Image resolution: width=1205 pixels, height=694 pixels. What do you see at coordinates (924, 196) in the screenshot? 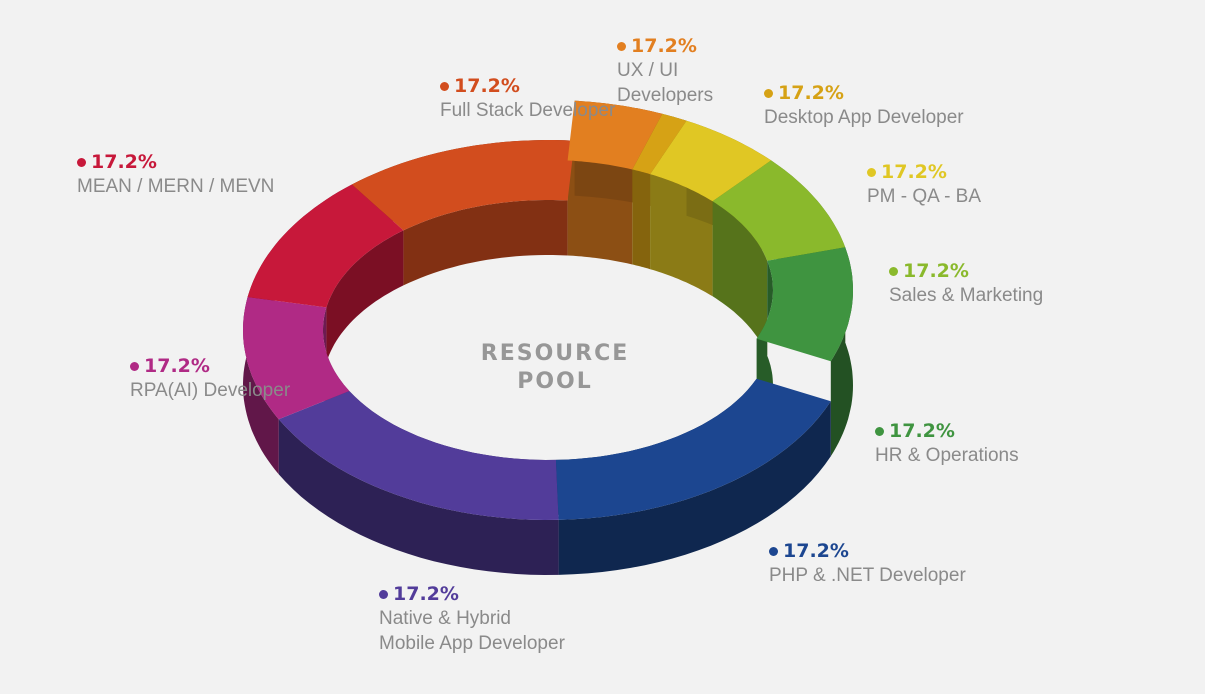
I see `slice-category-label: PM - QA - BA` at bounding box center [924, 196].